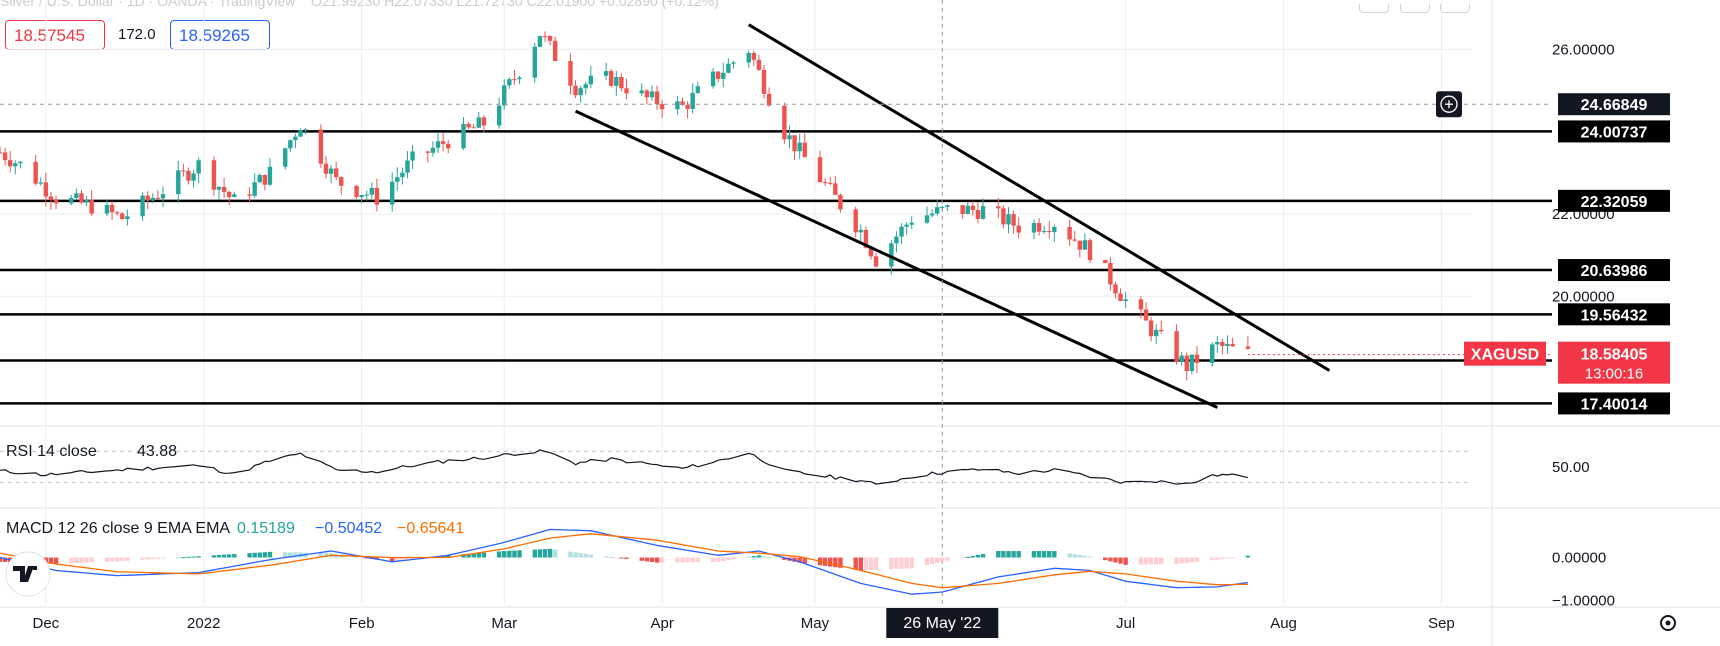 This screenshot has width=1720, height=646. What do you see at coordinates (362, 623) in the screenshot?
I see `time-axis-label: Feb` at bounding box center [362, 623].